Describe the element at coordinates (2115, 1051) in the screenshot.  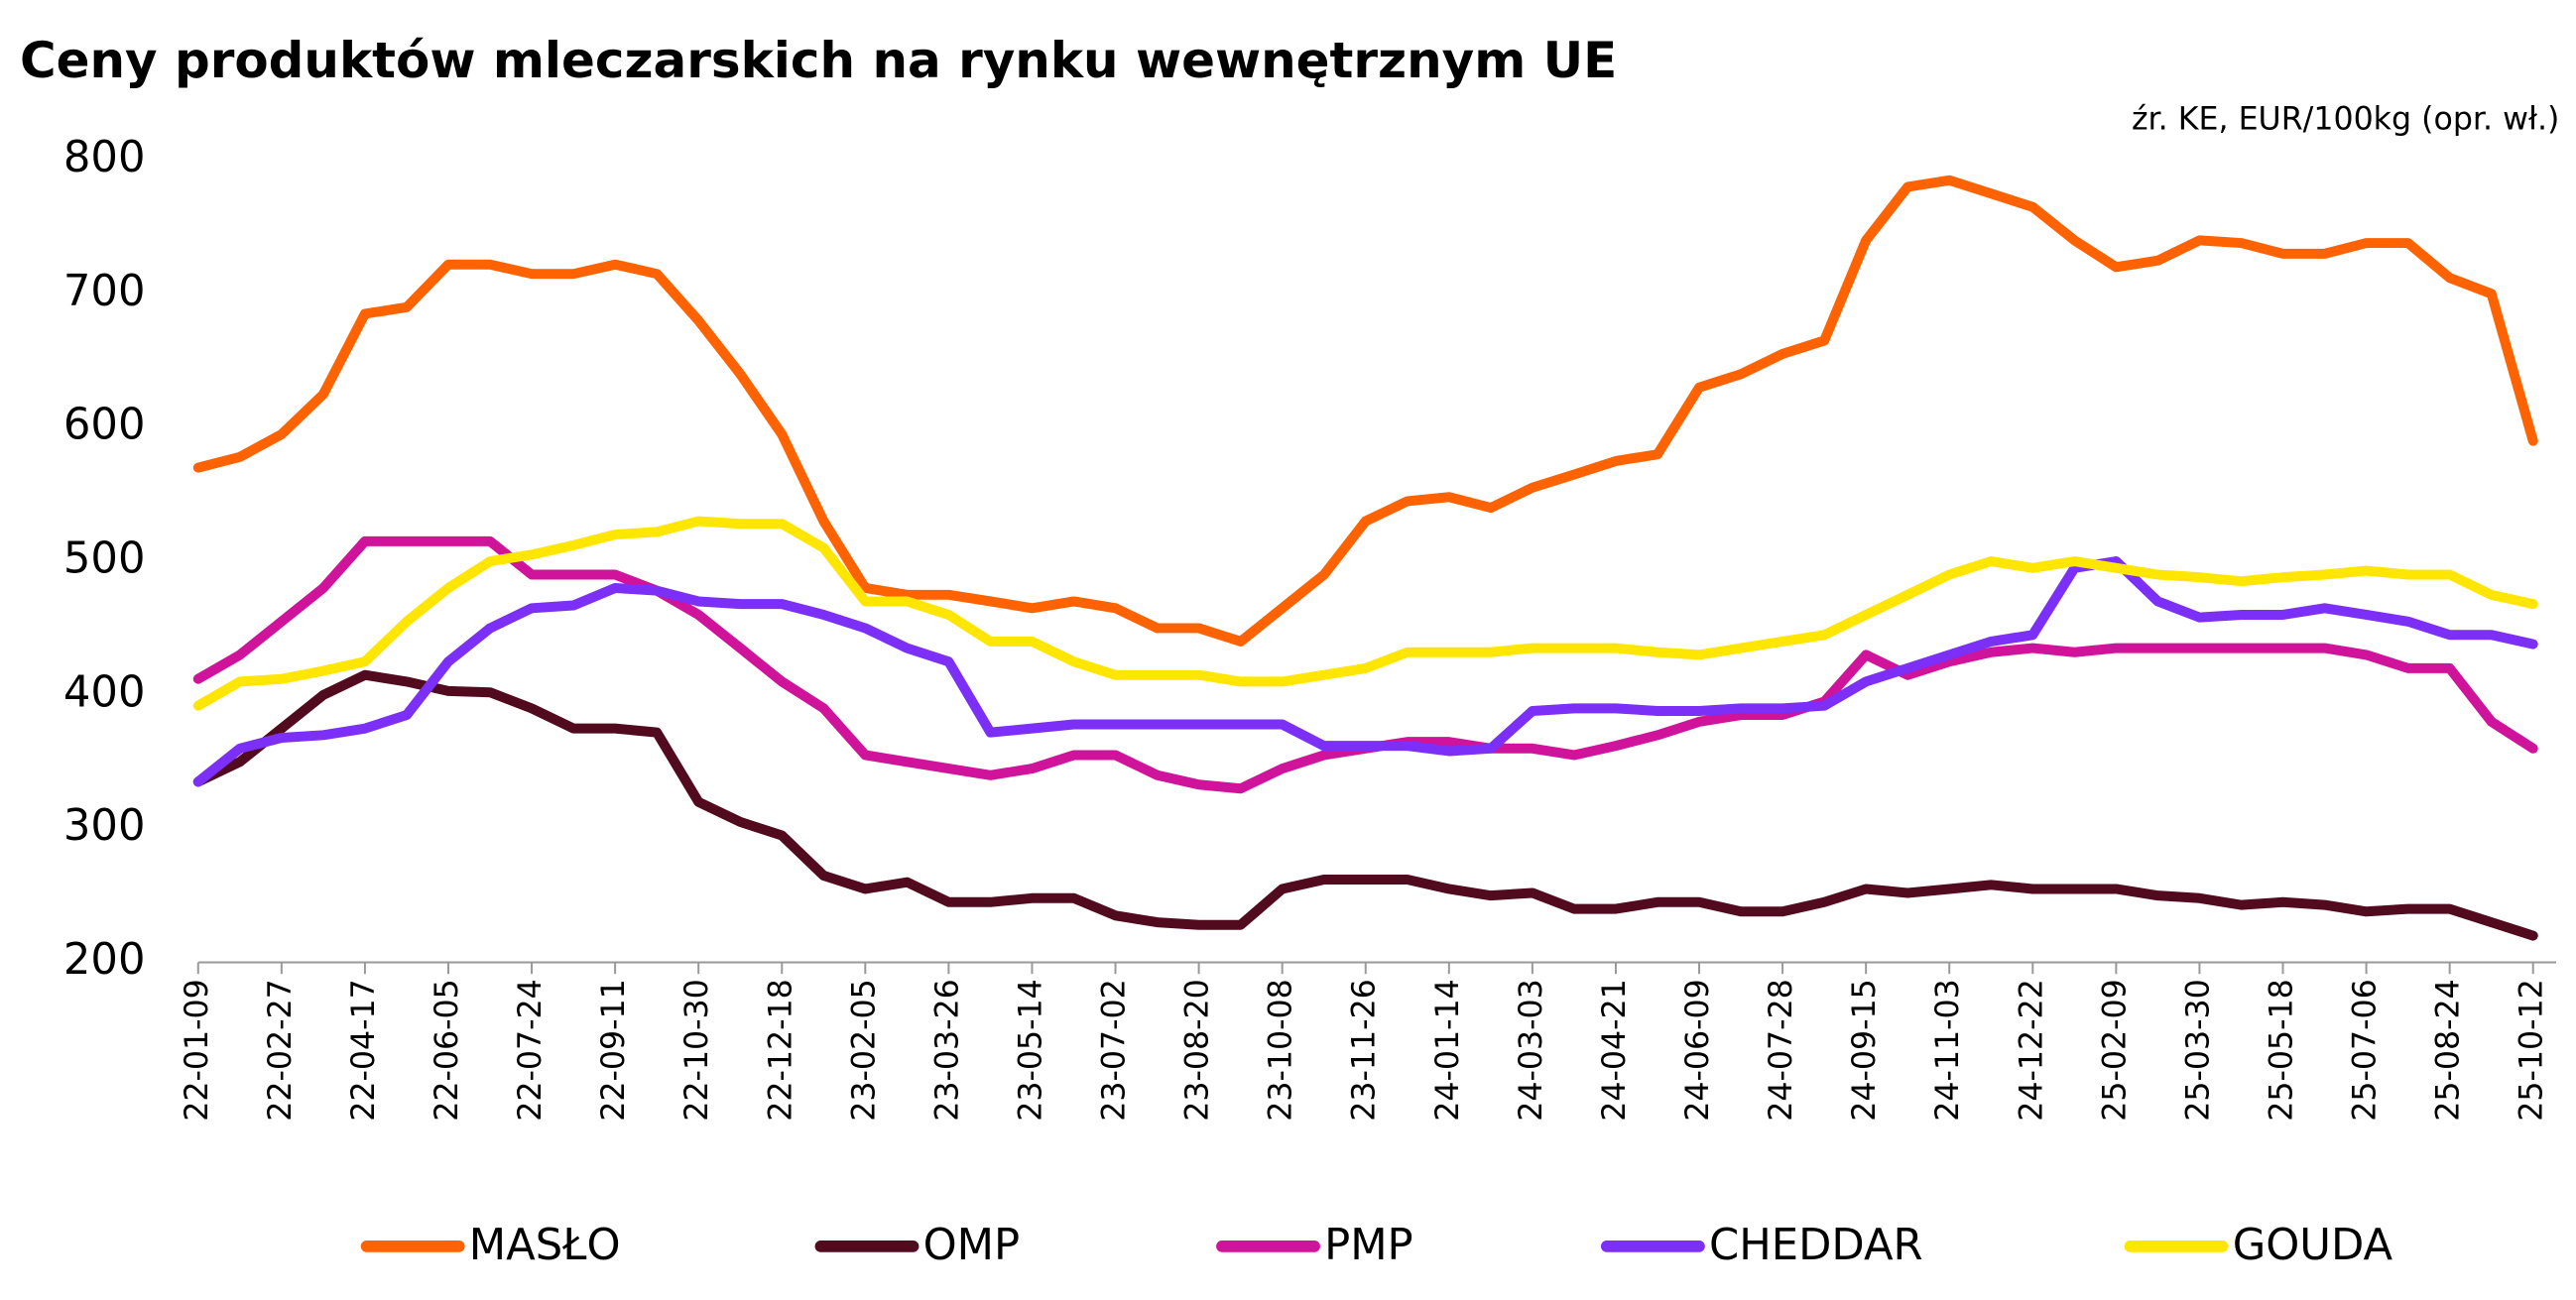
I see `x-tick-label: 25-02-09` at that location.